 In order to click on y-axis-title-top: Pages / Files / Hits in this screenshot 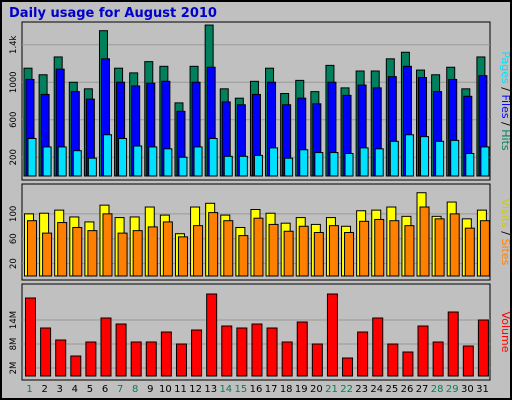, I will do `click(504, 101)`.